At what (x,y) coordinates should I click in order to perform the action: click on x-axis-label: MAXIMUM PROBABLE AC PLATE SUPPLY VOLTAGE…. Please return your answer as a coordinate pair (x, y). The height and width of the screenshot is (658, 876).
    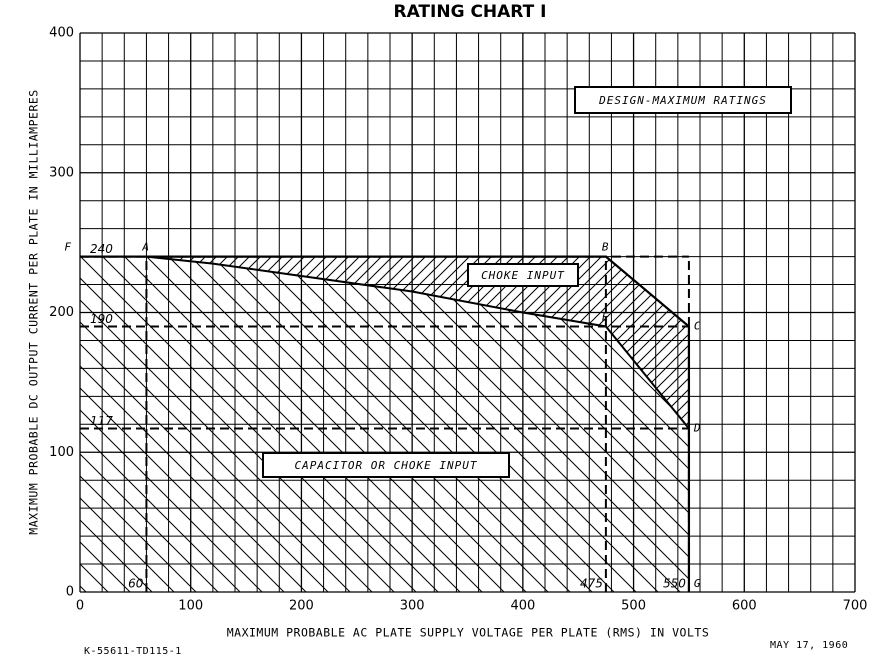
    Looking at the image, I should click on (468, 633).